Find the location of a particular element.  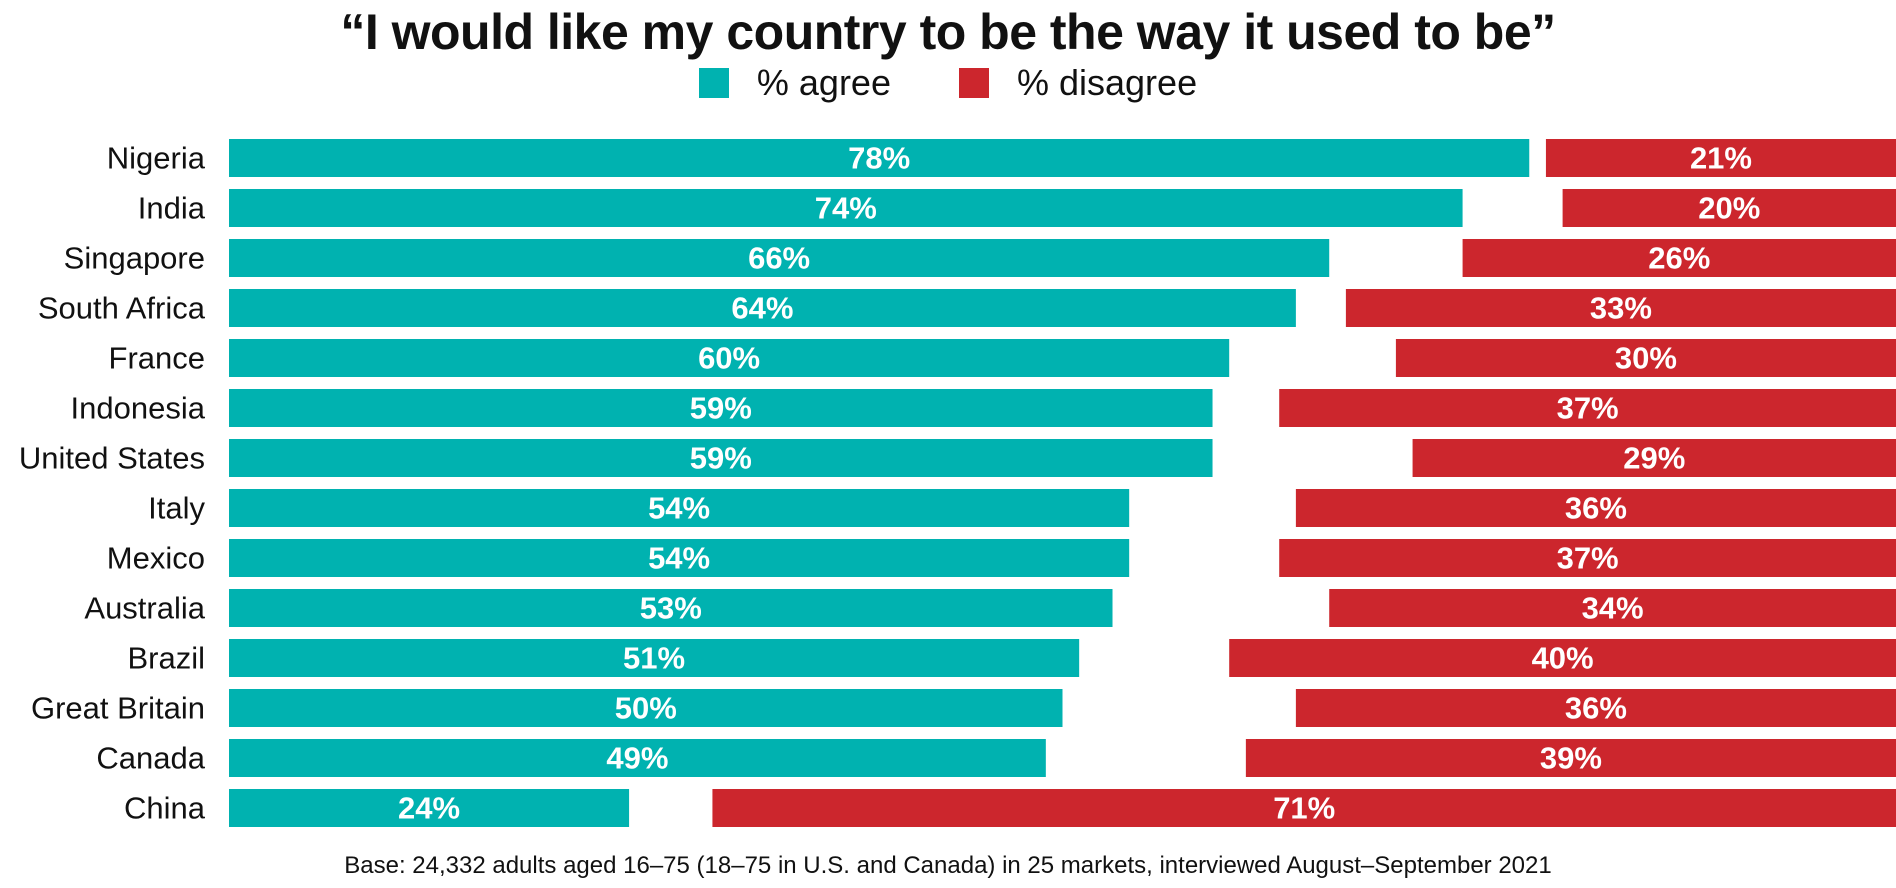

disagree-value-france: 30% is located at coordinates (1646, 358).